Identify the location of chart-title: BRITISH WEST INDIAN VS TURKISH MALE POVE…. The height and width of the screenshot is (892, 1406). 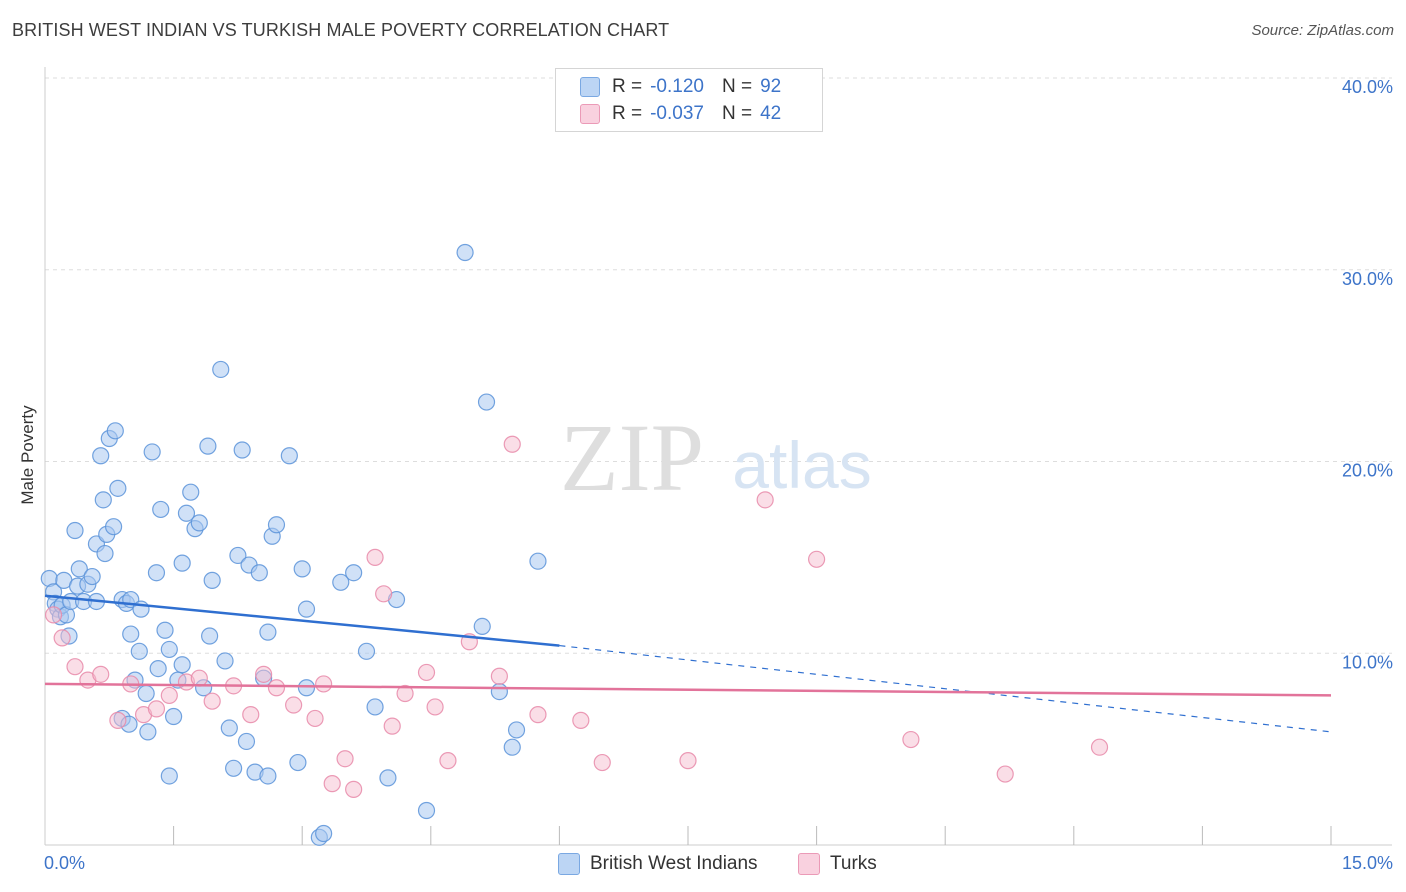
(341, 30).